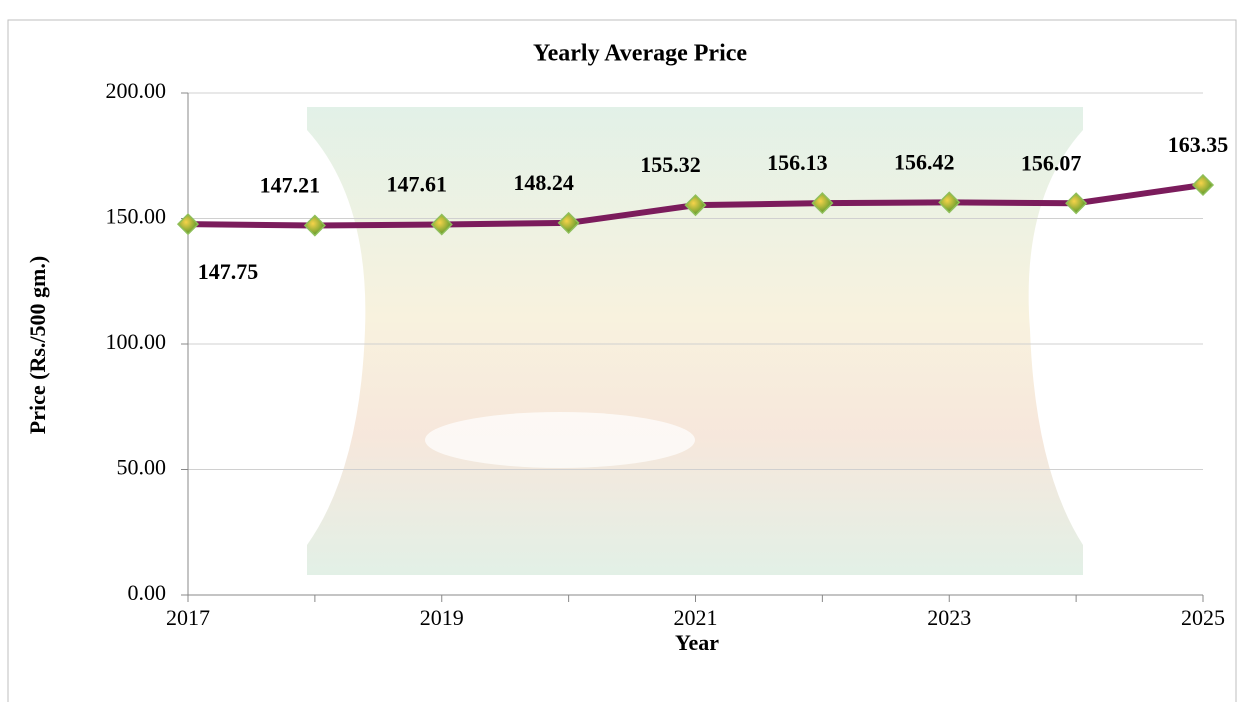  Describe the element at coordinates (136, 90) in the screenshot. I see `y-tick-label: 200.00` at that location.